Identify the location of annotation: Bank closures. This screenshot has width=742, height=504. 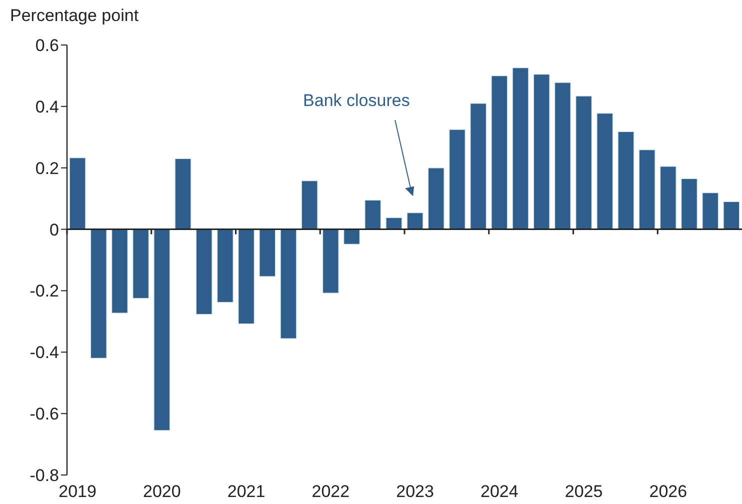
(356, 101).